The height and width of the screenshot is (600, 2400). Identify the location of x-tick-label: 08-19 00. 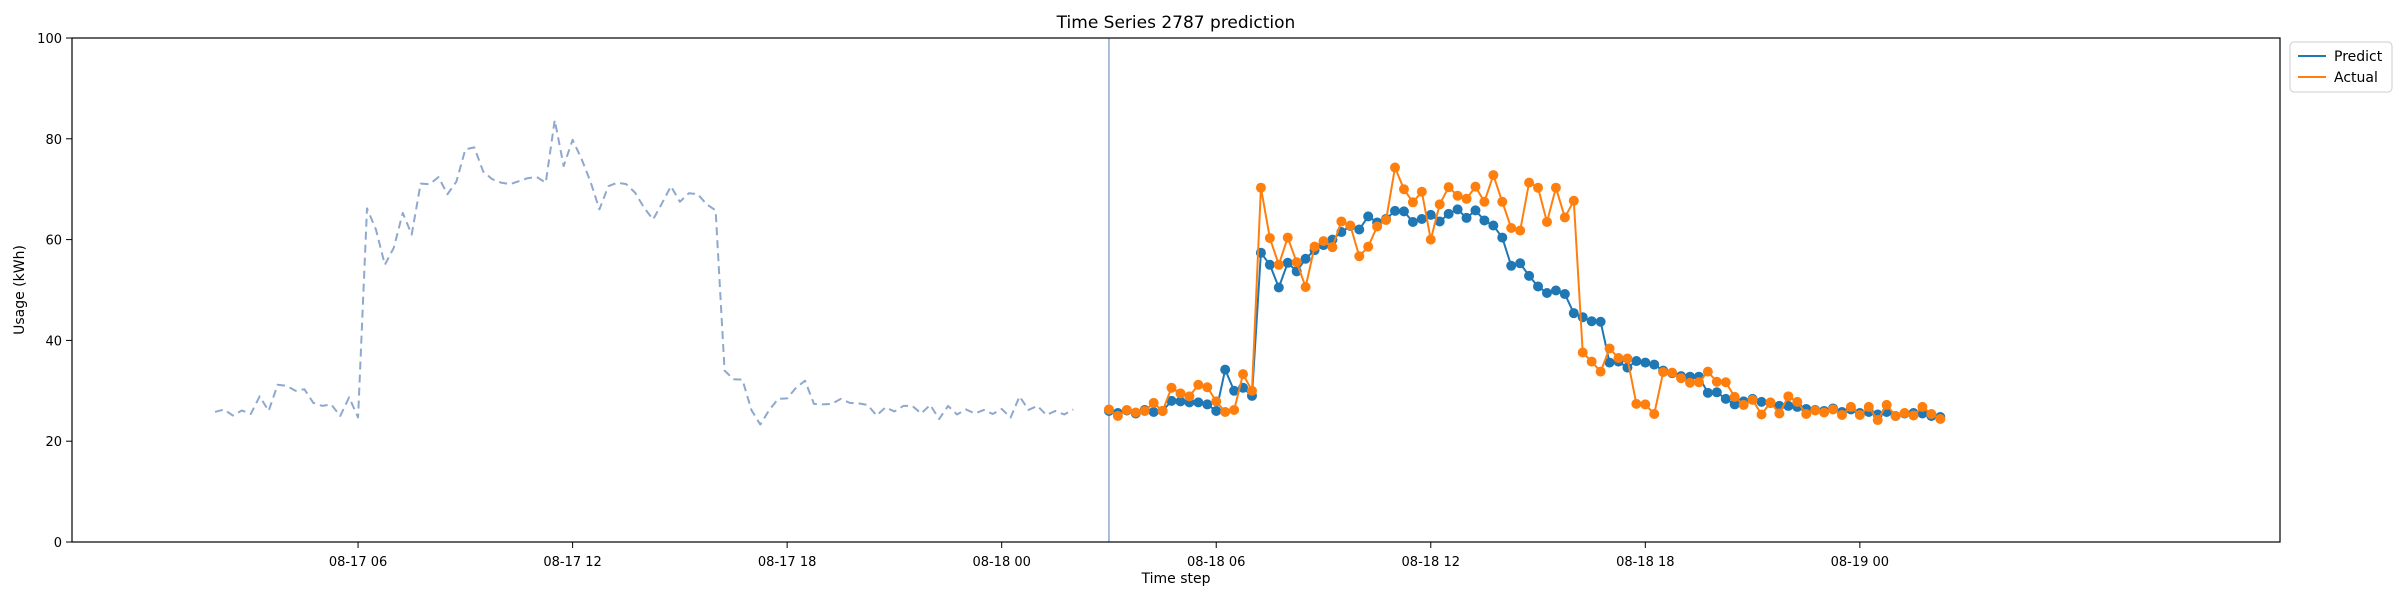
(1860, 562).